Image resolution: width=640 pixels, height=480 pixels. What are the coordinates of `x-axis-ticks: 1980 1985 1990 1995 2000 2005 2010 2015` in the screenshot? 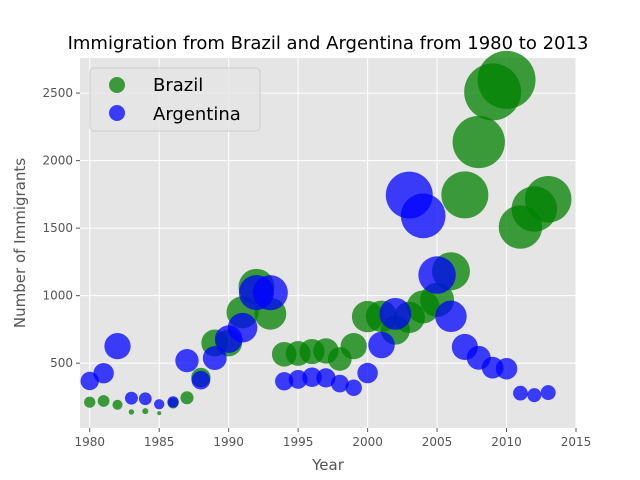 It's located at (332, 438).